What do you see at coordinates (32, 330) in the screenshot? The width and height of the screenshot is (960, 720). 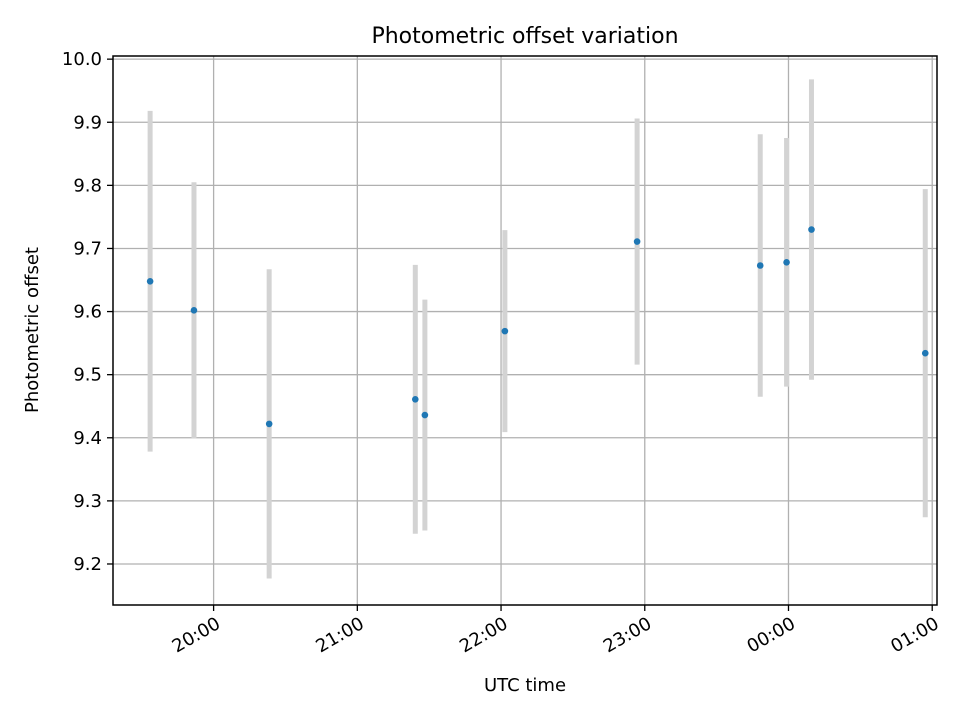 I see `y-axis-label: Photometric offset` at bounding box center [32, 330].